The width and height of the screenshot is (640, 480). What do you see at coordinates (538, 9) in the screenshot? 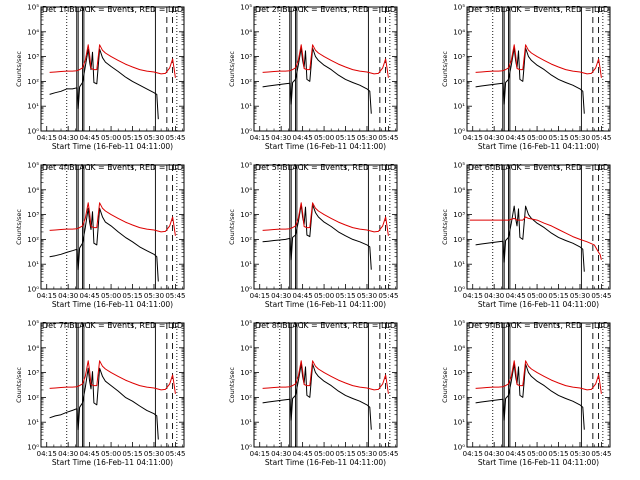
I see `panel-title: Det 3f BLACK = Events, RED = LLD` at bounding box center [538, 9].